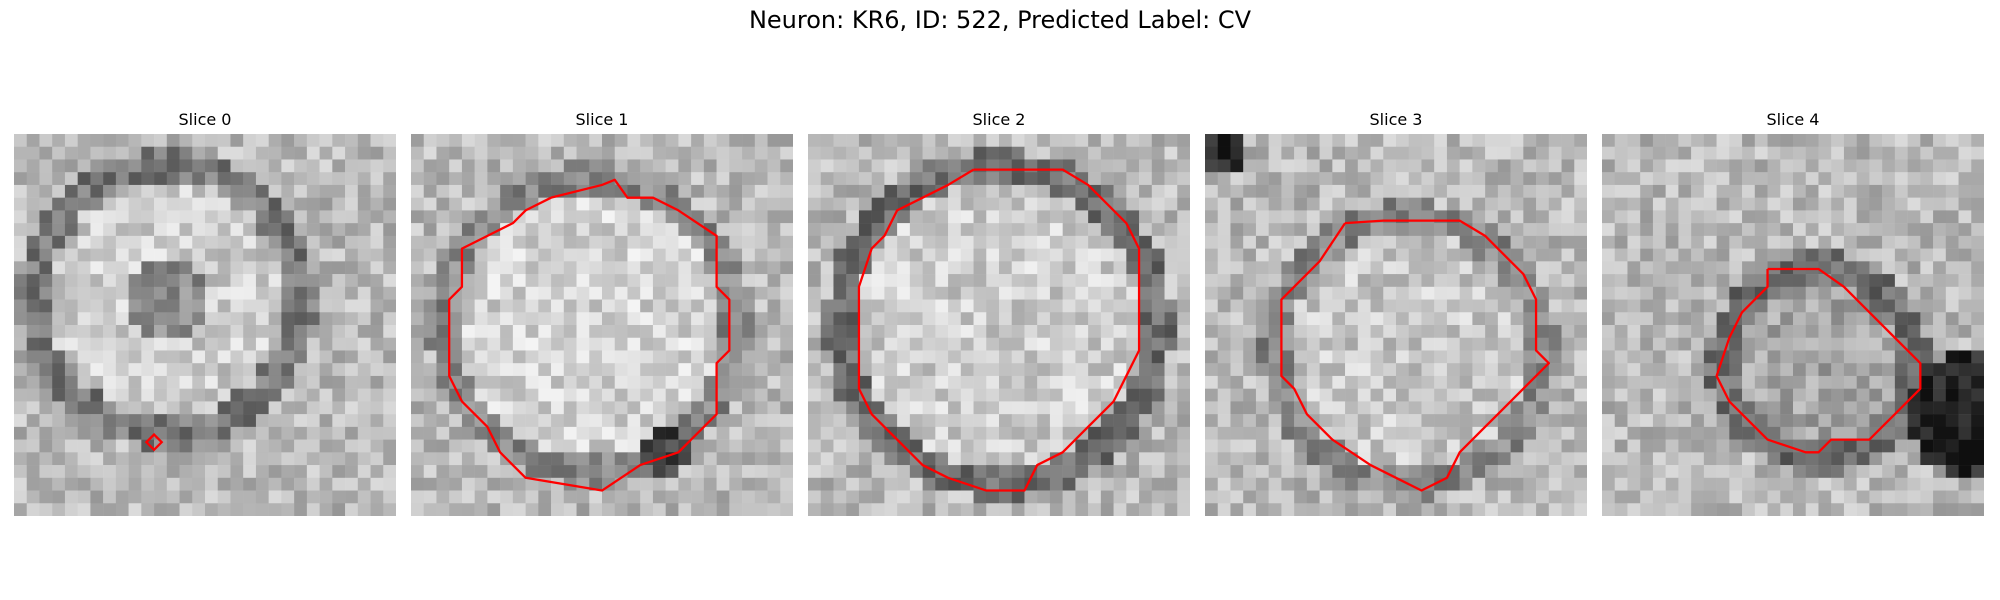  Describe the element at coordinates (154, 442) in the screenshot. I see `center-marker` at that location.